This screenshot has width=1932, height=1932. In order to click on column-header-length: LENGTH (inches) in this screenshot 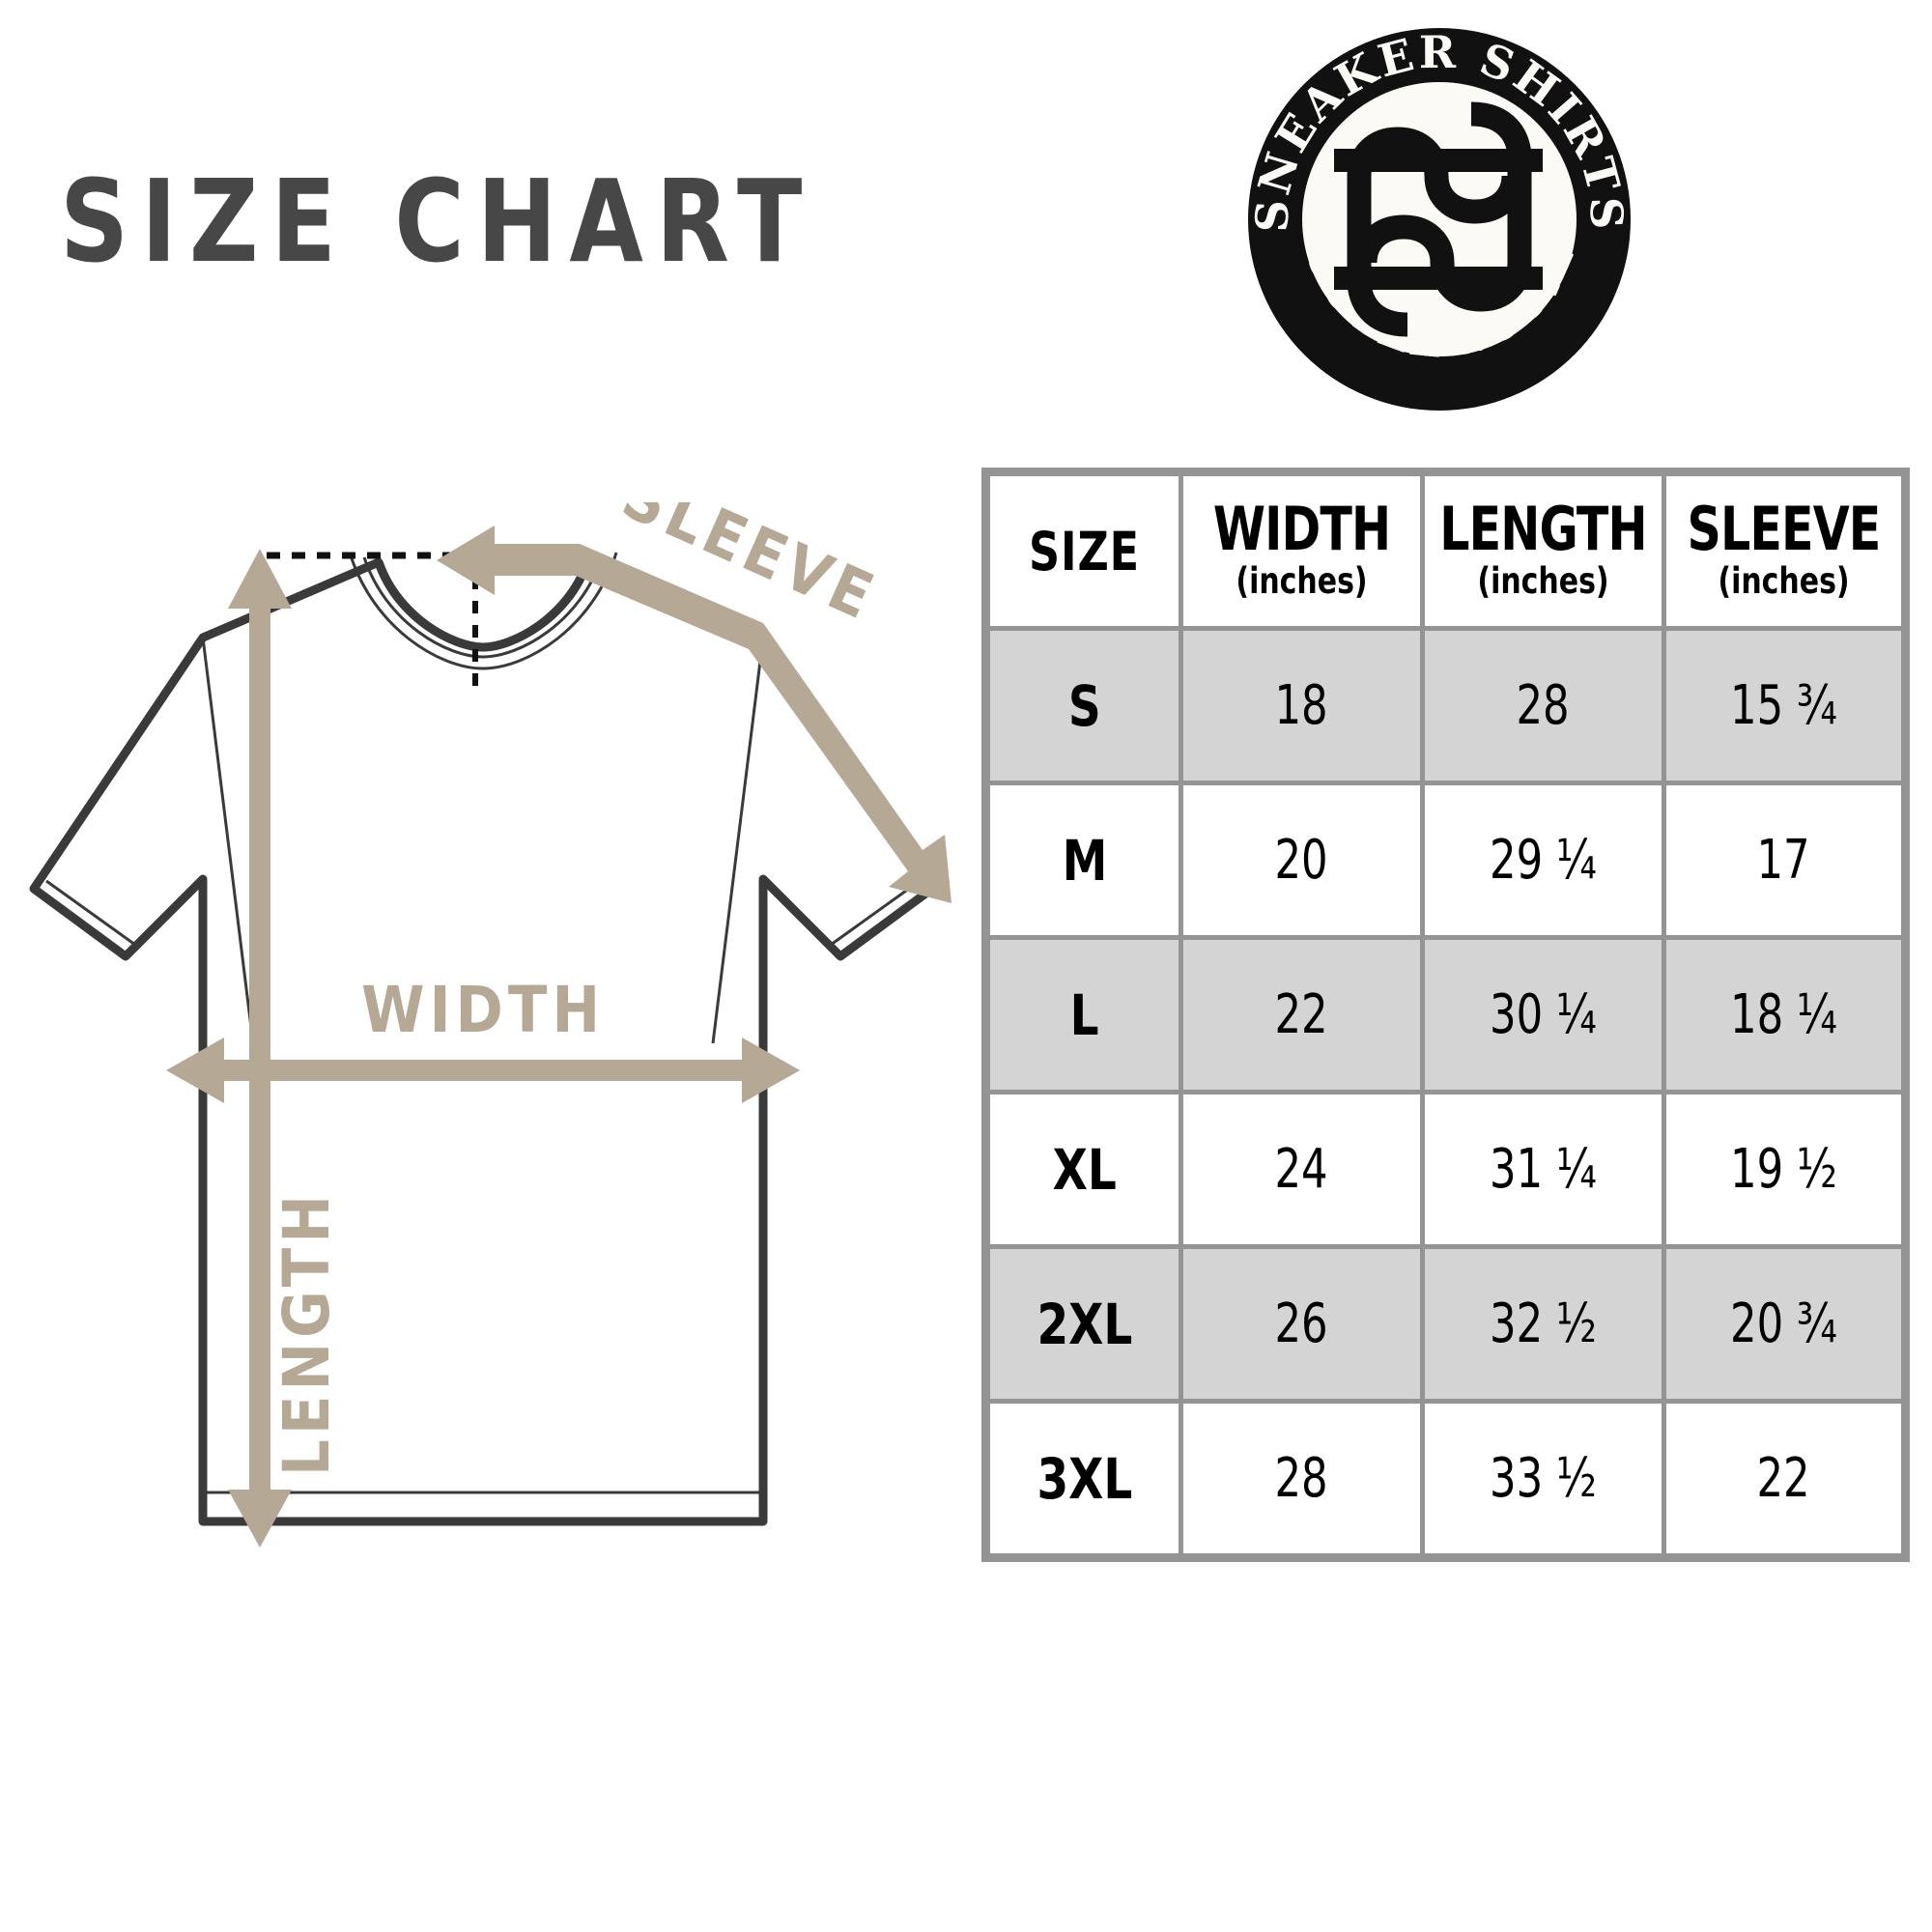, I will do `click(1543, 550)`.